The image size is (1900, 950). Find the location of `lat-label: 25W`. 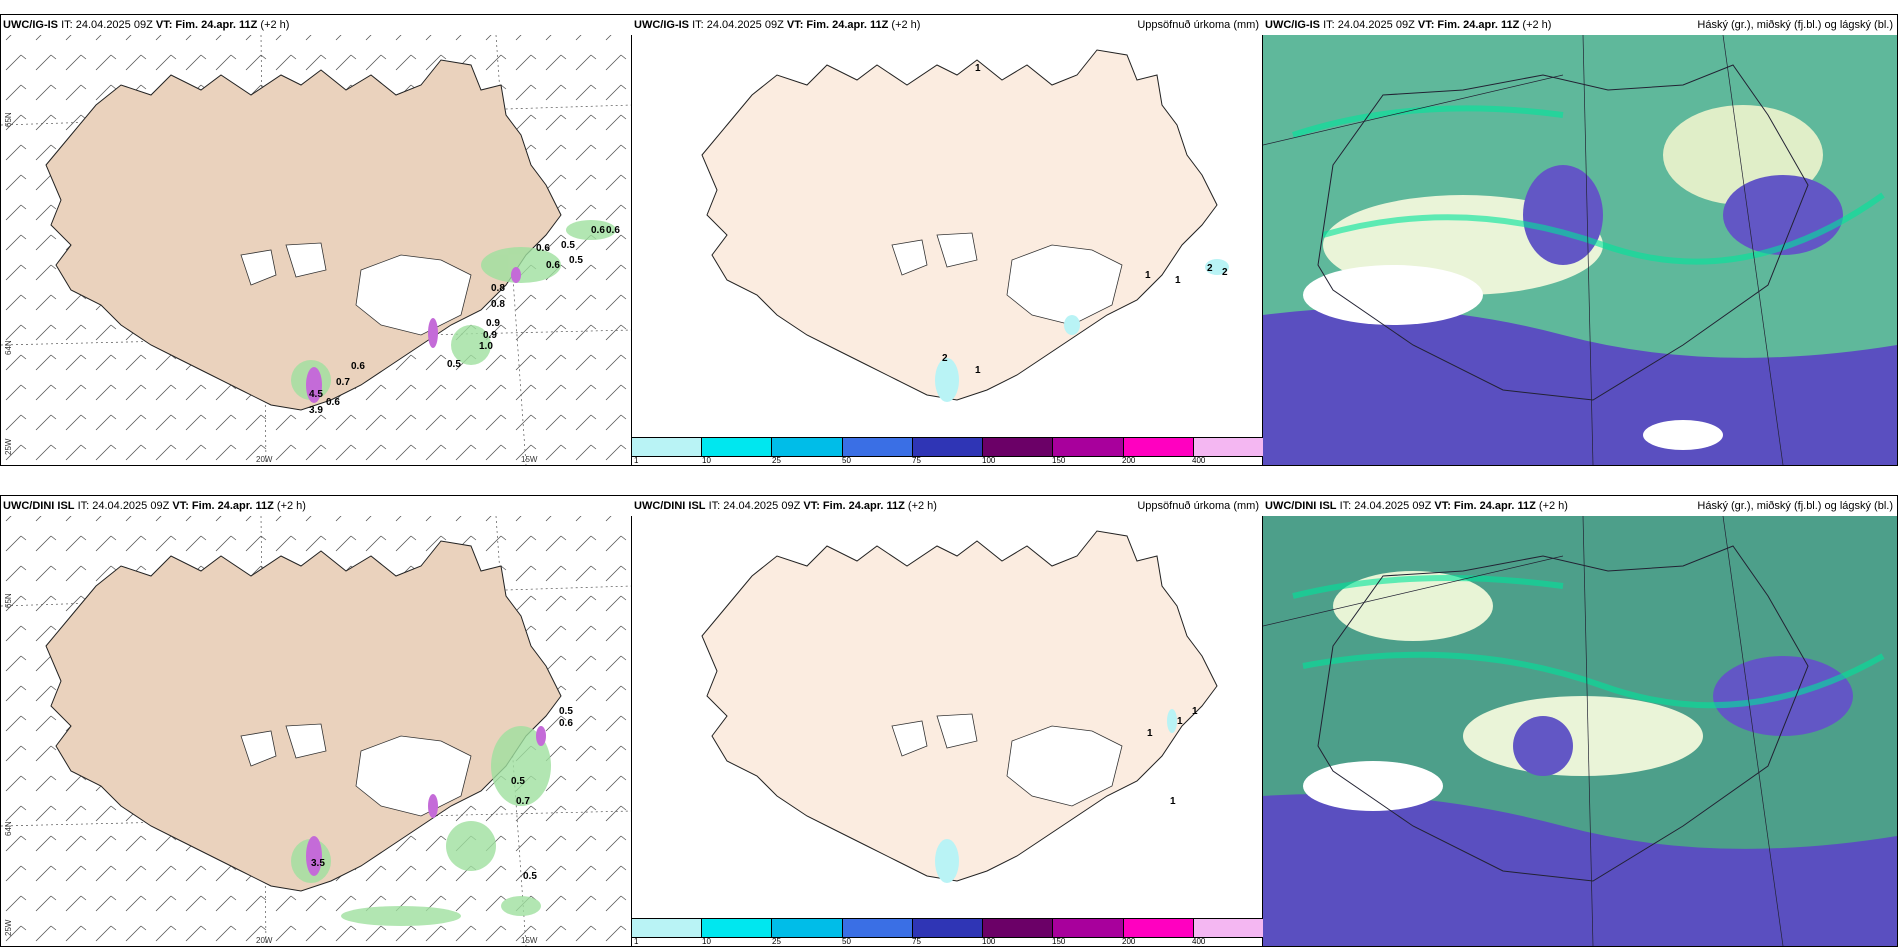

lat-label: 25W is located at coordinates (8, 446).